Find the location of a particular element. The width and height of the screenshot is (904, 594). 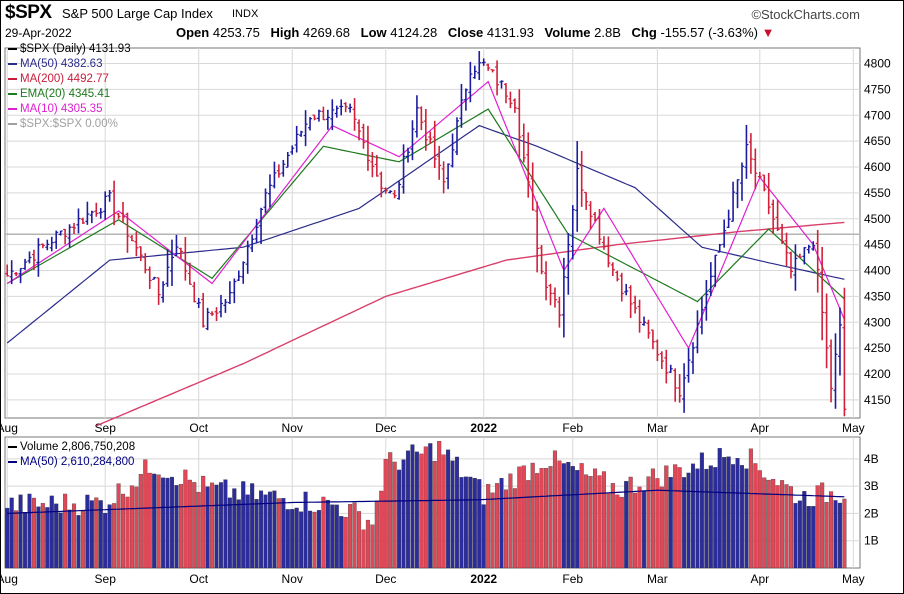

price-legend-item: MA(50) 4382.63 is located at coordinates (55, 64).